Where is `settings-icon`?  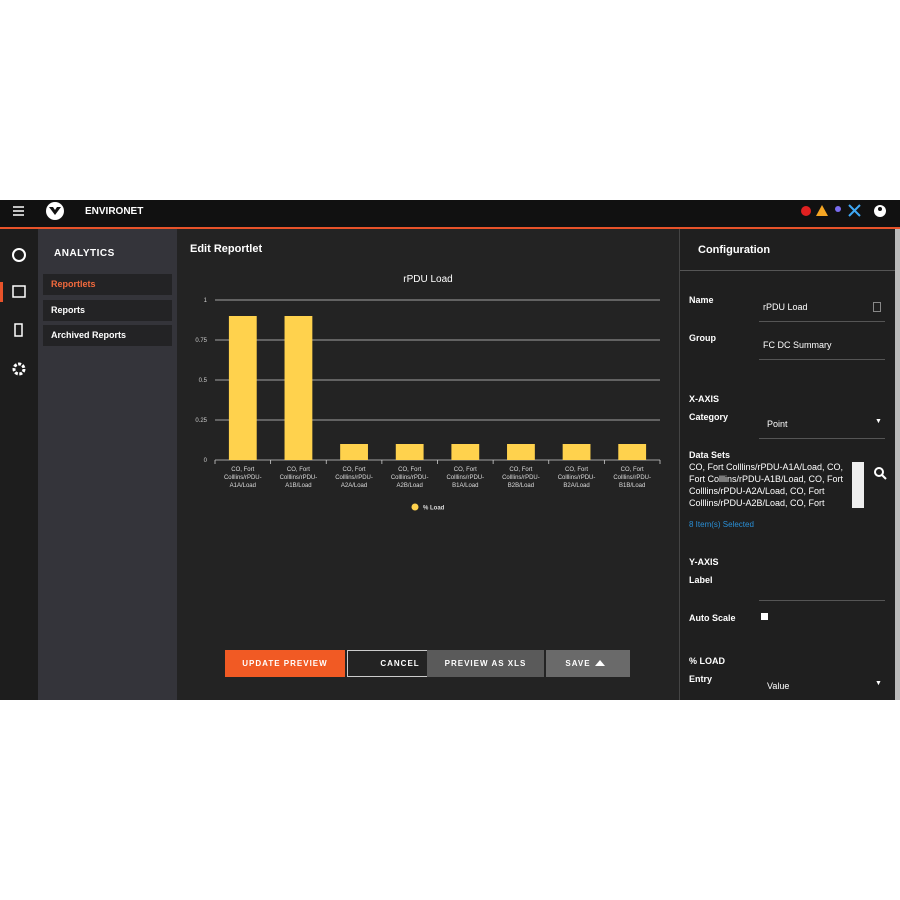 settings-icon is located at coordinates (19, 369).